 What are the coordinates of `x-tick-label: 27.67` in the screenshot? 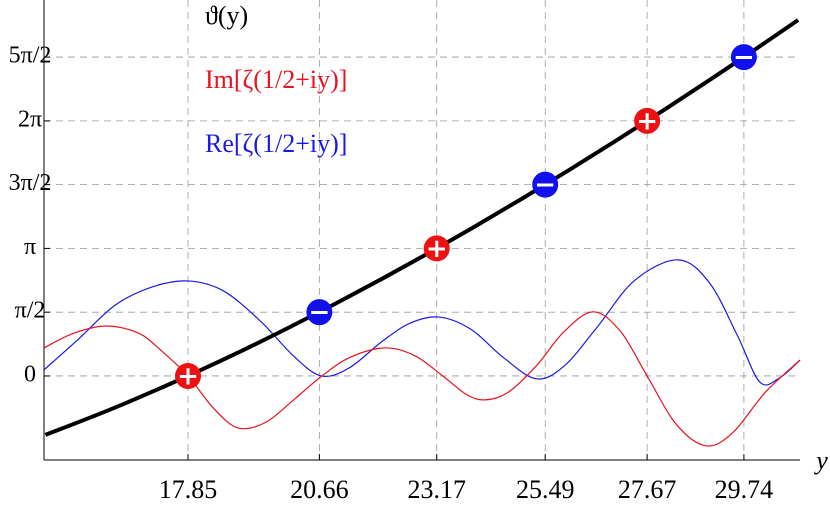 It's located at (647, 489).